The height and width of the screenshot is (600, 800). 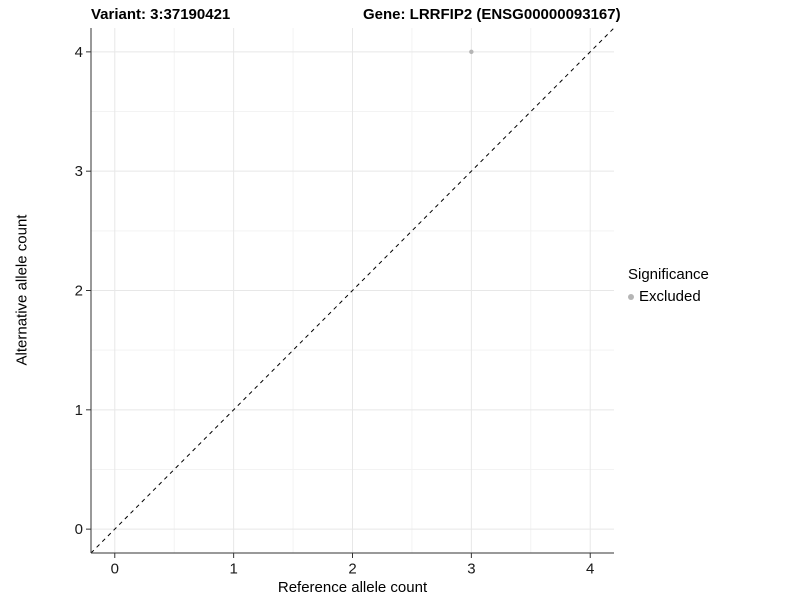 What do you see at coordinates (471, 568) in the screenshot?
I see `x-tick-label: 3` at bounding box center [471, 568].